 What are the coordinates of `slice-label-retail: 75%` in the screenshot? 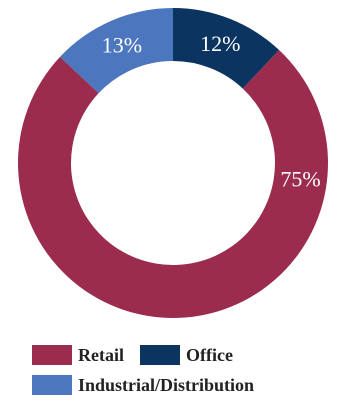 It's located at (300, 179).